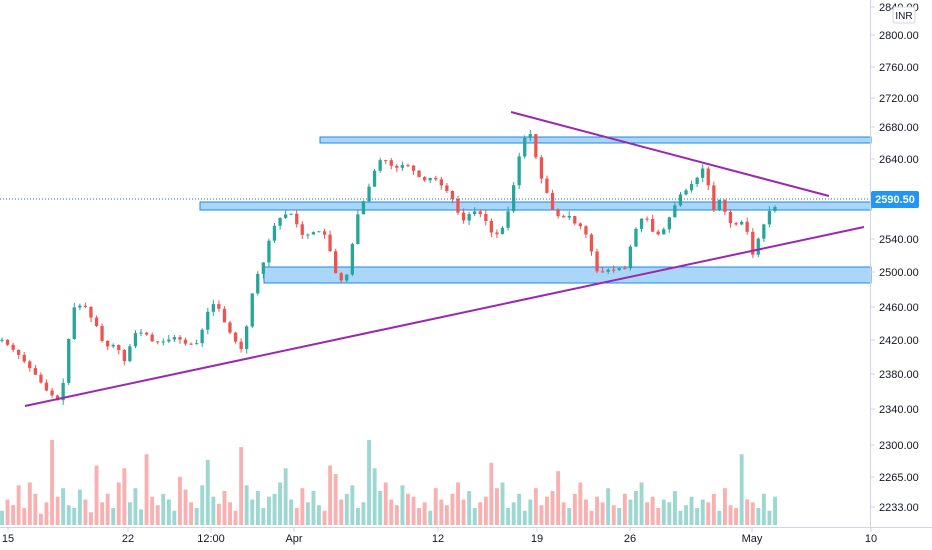 The height and width of the screenshot is (550, 932). What do you see at coordinates (871, 539) in the screenshot?
I see `time-tick-label: 10` at bounding box center [871, 539].